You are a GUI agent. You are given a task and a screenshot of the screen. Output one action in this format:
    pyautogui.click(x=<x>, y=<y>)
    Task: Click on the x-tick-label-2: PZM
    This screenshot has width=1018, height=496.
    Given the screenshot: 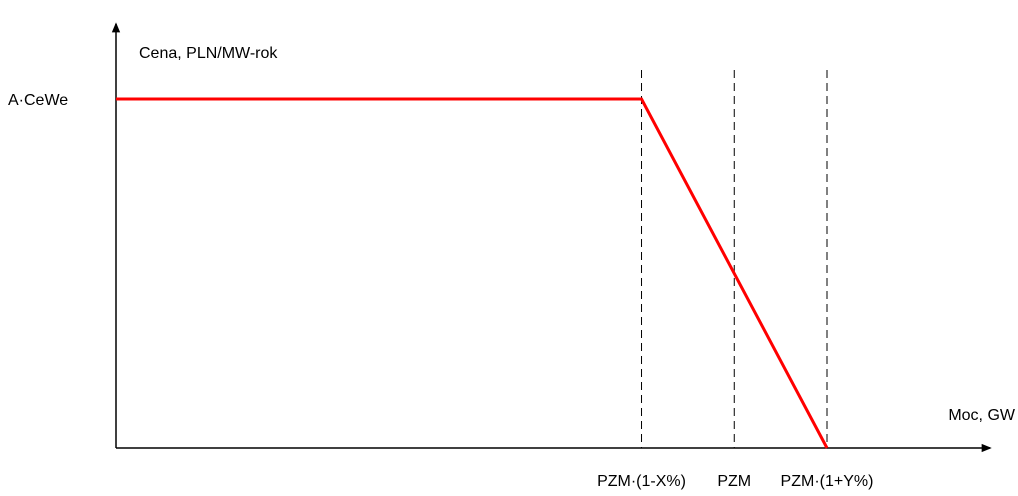 What is the action you would take?
    pyautogui.click(x=734, y=481)
    